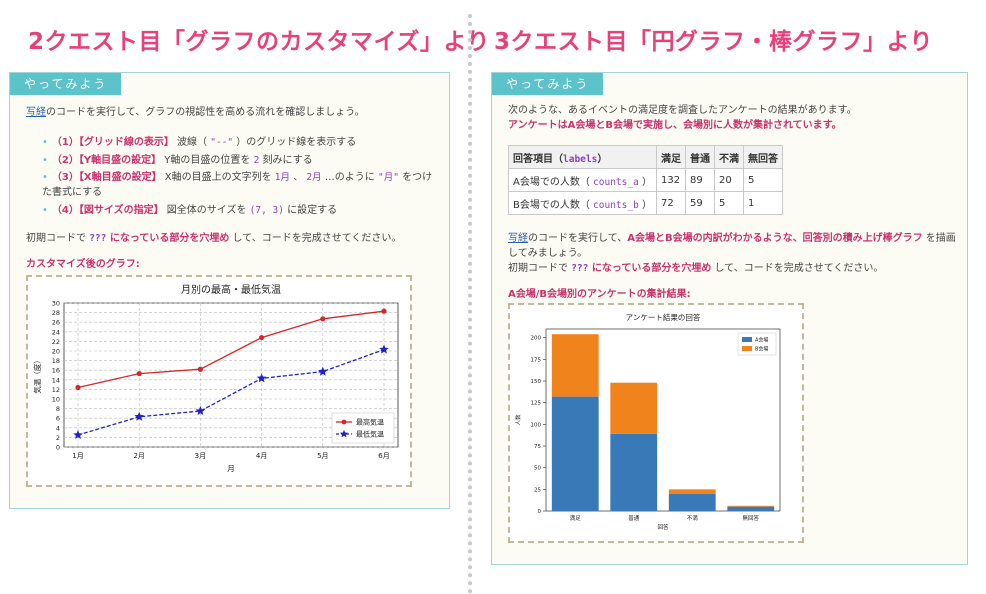 This screenshot has height=594, width=986. I want to click on bar-chart-ytick-label: 0, so click(540, 512).